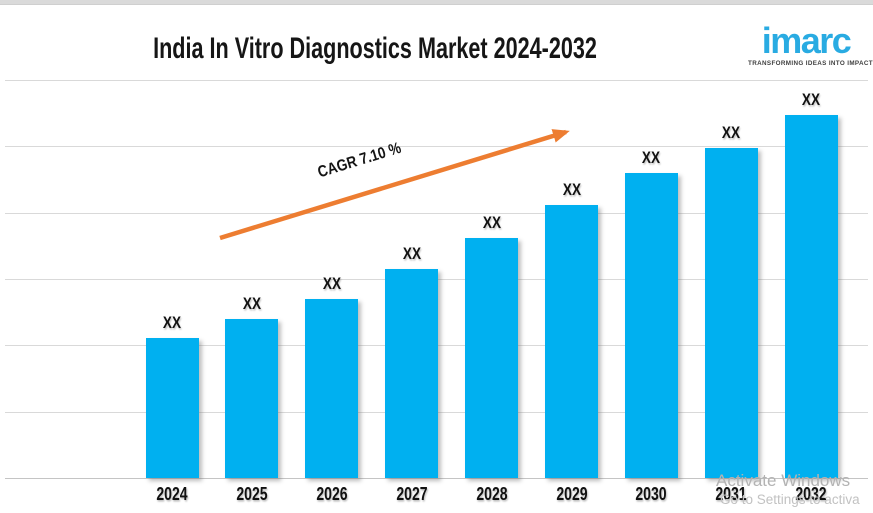  I want to click on cagr-annotation-label: CAGR 7.10 %, so click(359, 160).